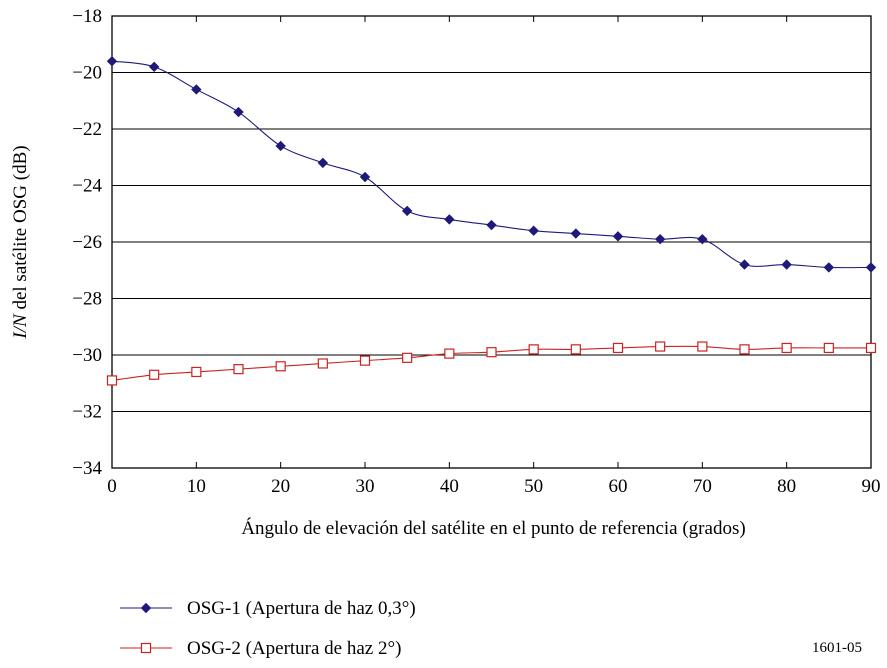 The width and height of the screenshot is (887, 668). What do you see at coordinates (87, 129) in the screenshot?
I see `y-tick-label: −22` at bounding box center [87, 129].